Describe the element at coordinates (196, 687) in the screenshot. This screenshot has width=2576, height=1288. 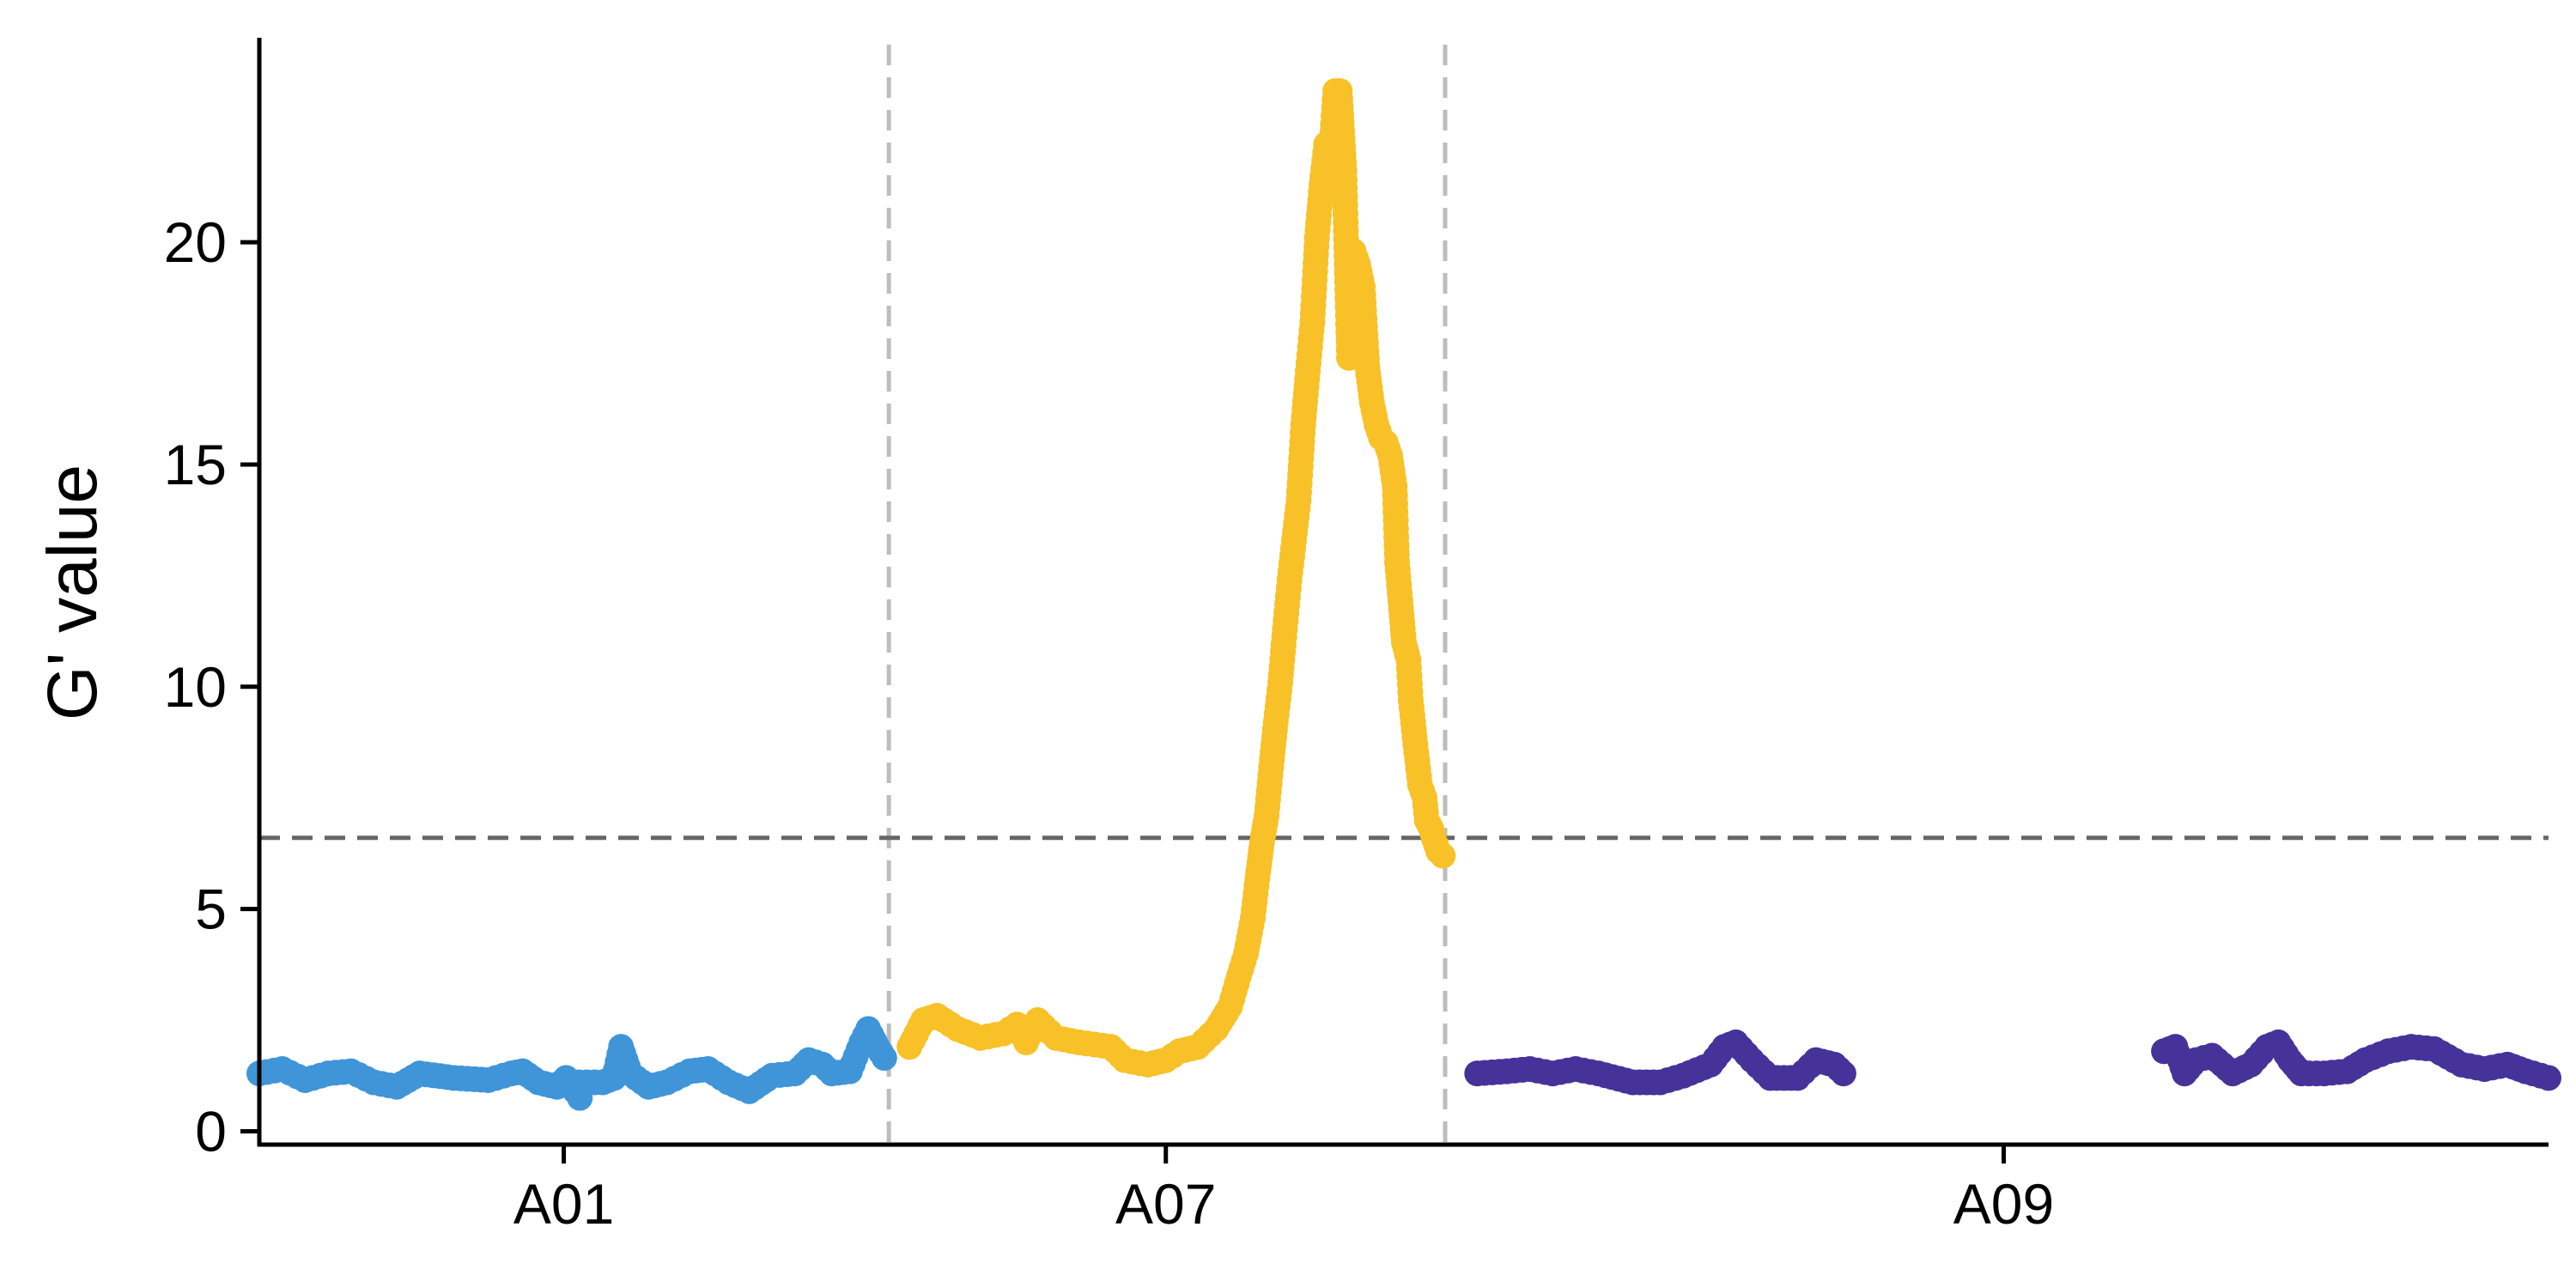
I see `y-tick-label: 10` at that location.